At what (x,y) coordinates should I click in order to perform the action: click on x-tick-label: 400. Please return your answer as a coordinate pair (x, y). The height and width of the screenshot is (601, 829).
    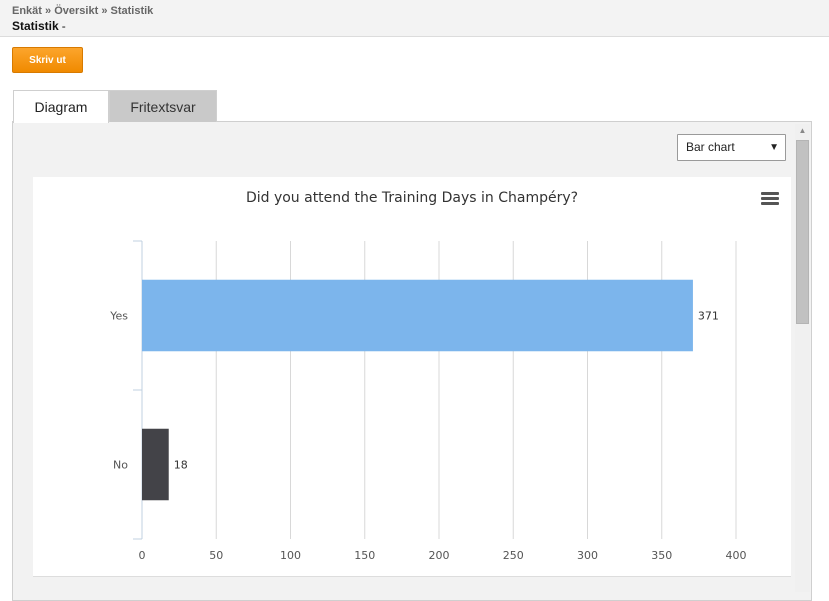
    Looking at the image, I should click on (736, 555).